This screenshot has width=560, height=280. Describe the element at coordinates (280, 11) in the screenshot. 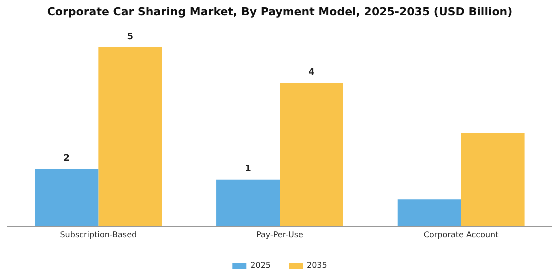

I see `chart-title: Corporate Car Sharing Market, By Payment Model, 2025-2035 (USD Billion)` at that location.